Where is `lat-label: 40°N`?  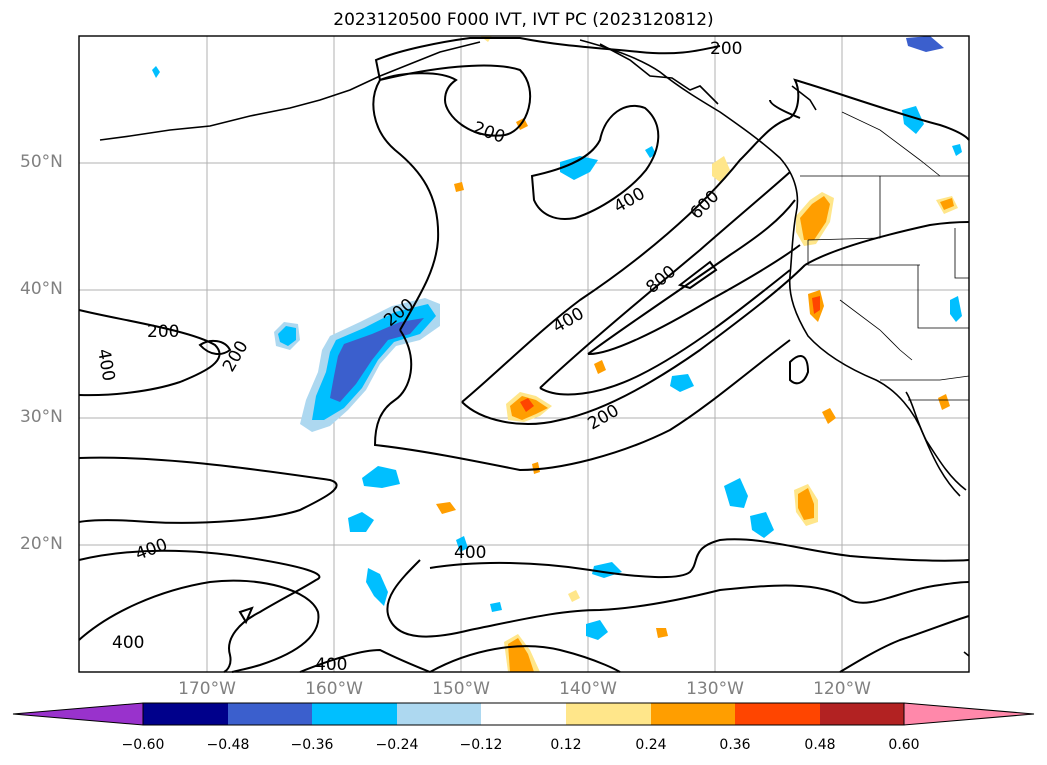 lat-label: 40°N is located at coordinates (41, 289).